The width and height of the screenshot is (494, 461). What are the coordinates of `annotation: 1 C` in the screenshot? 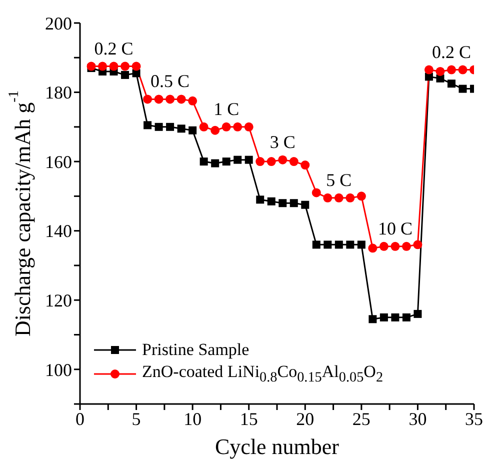 It's located at (227, 108).